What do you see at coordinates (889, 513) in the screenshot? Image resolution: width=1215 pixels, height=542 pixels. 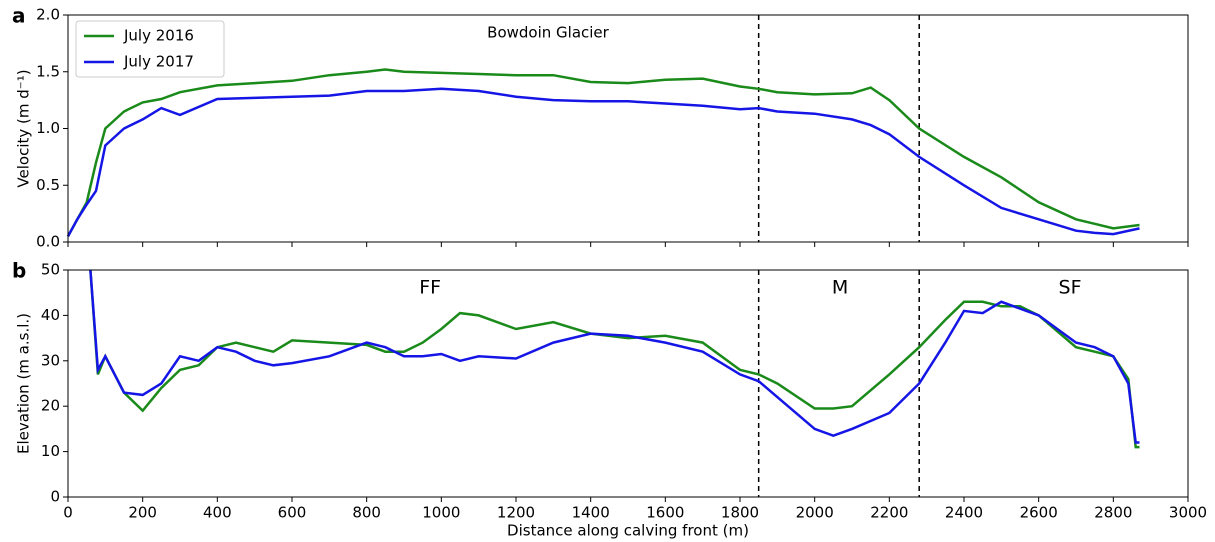 I see `x-tick-label: 2200` at bounding box center [889, 513].